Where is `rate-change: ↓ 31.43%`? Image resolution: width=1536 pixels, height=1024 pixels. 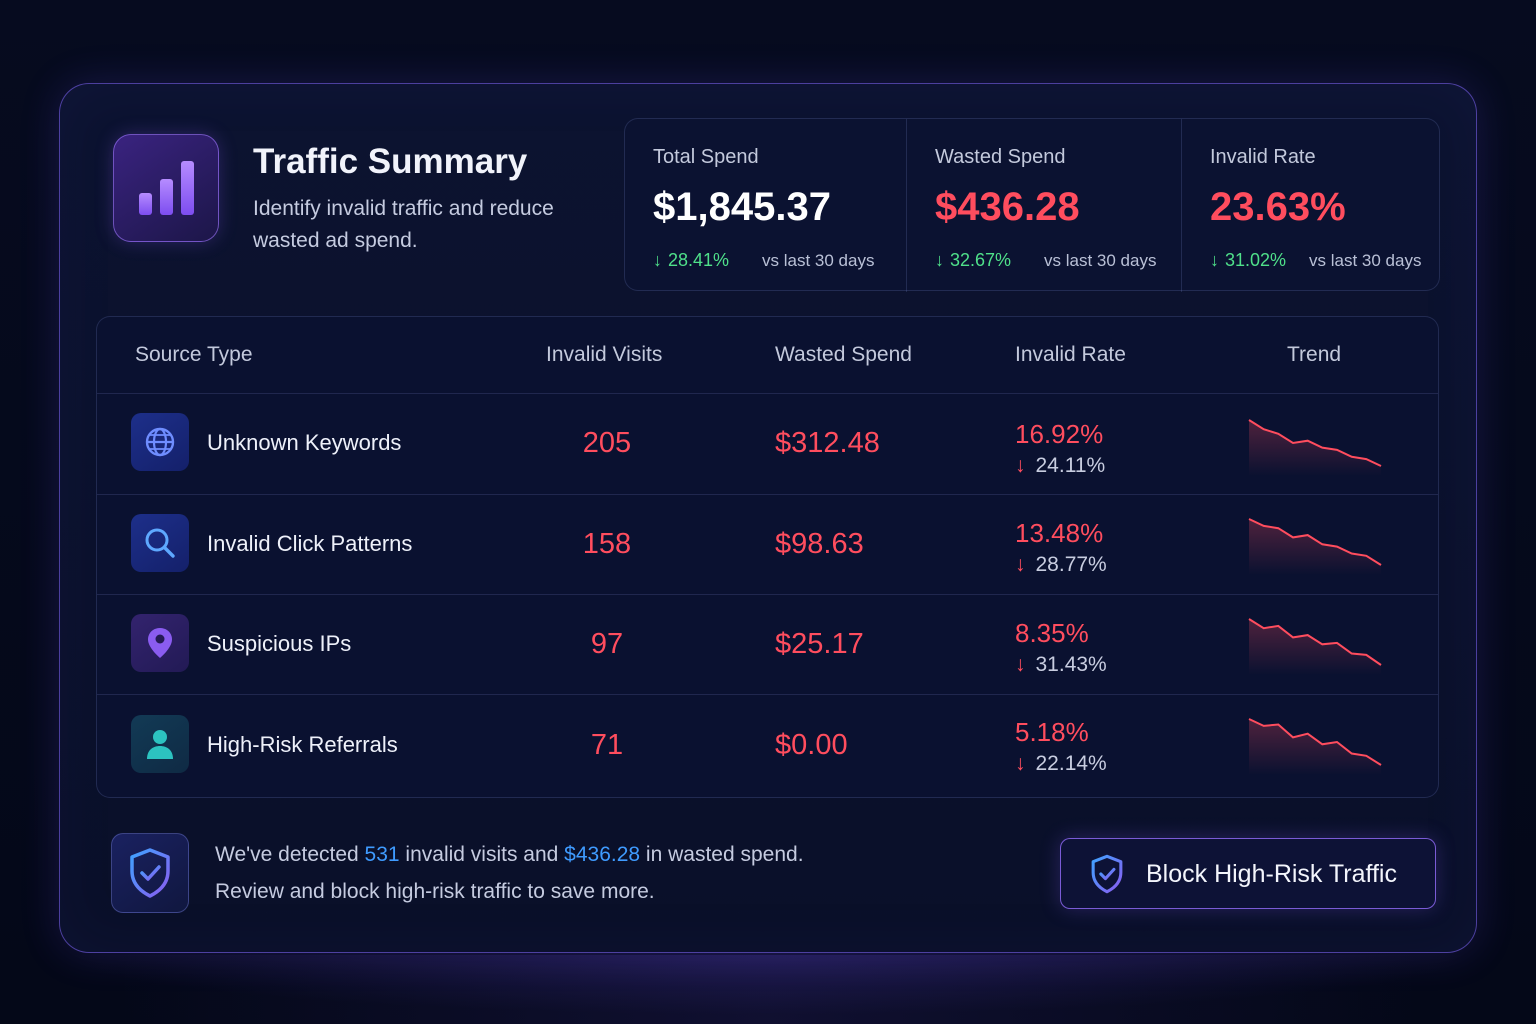
rate-change: ↓ 31.43% is located at coordinates (1061, 664).